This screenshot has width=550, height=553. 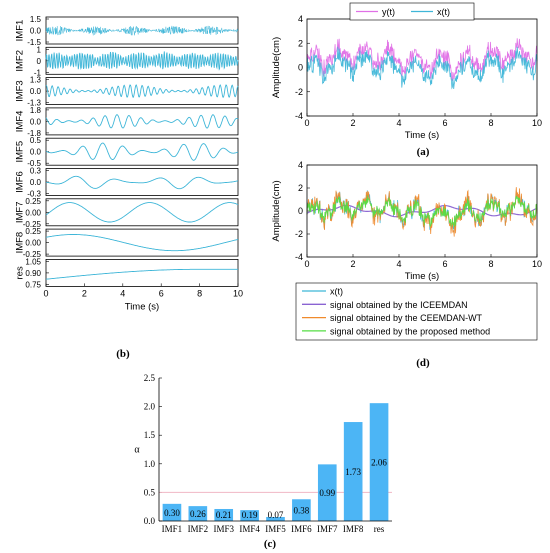 I want to click on imf-y-tick-label: 0, so click(x=39, y=61).